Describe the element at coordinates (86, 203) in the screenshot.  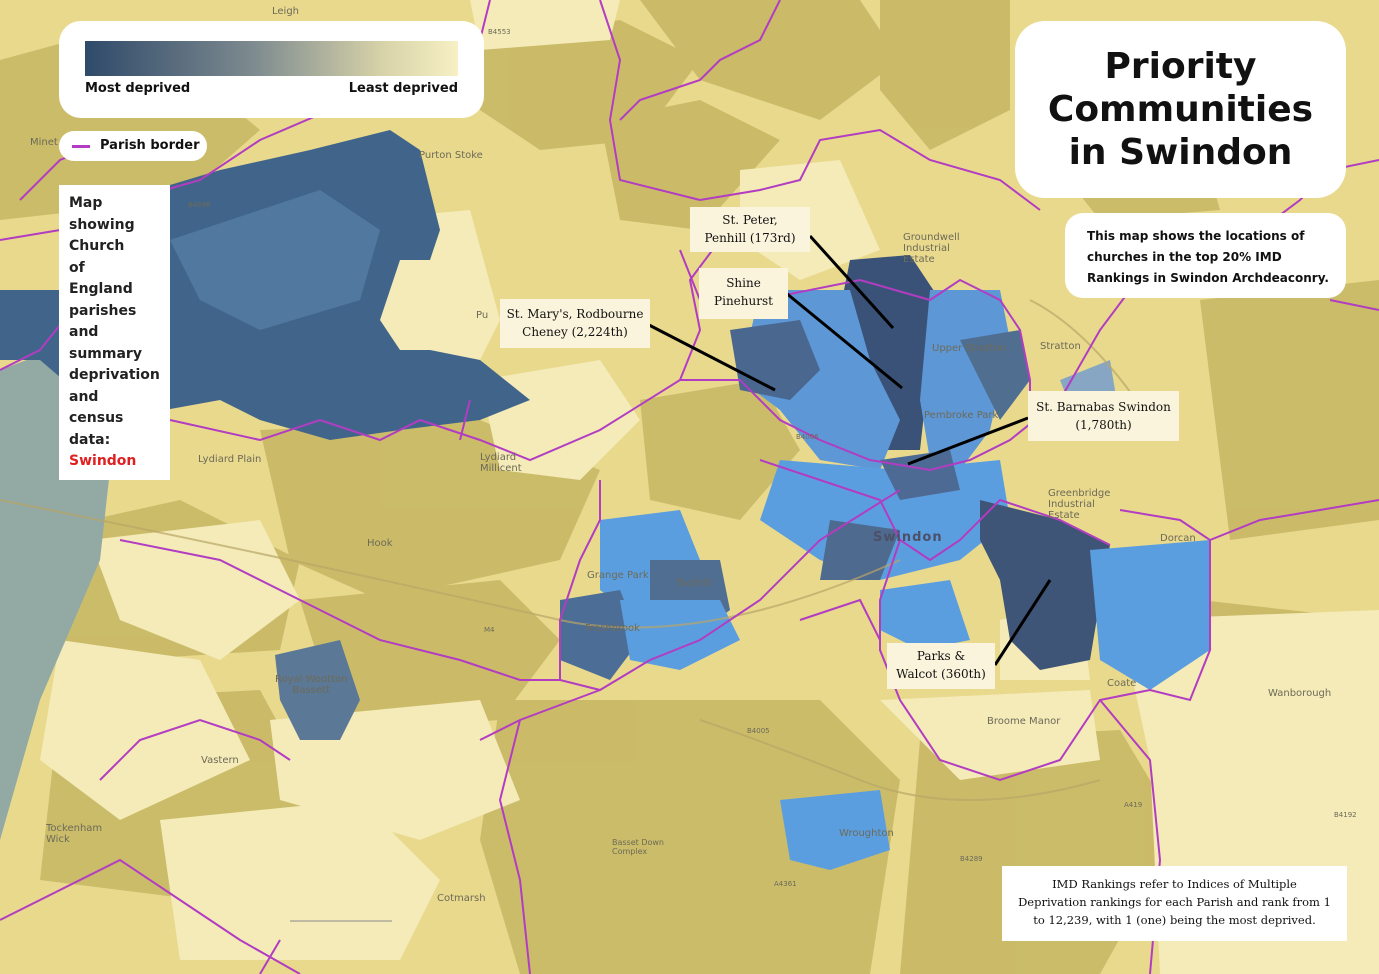
I see `side-line: Map` at that location.